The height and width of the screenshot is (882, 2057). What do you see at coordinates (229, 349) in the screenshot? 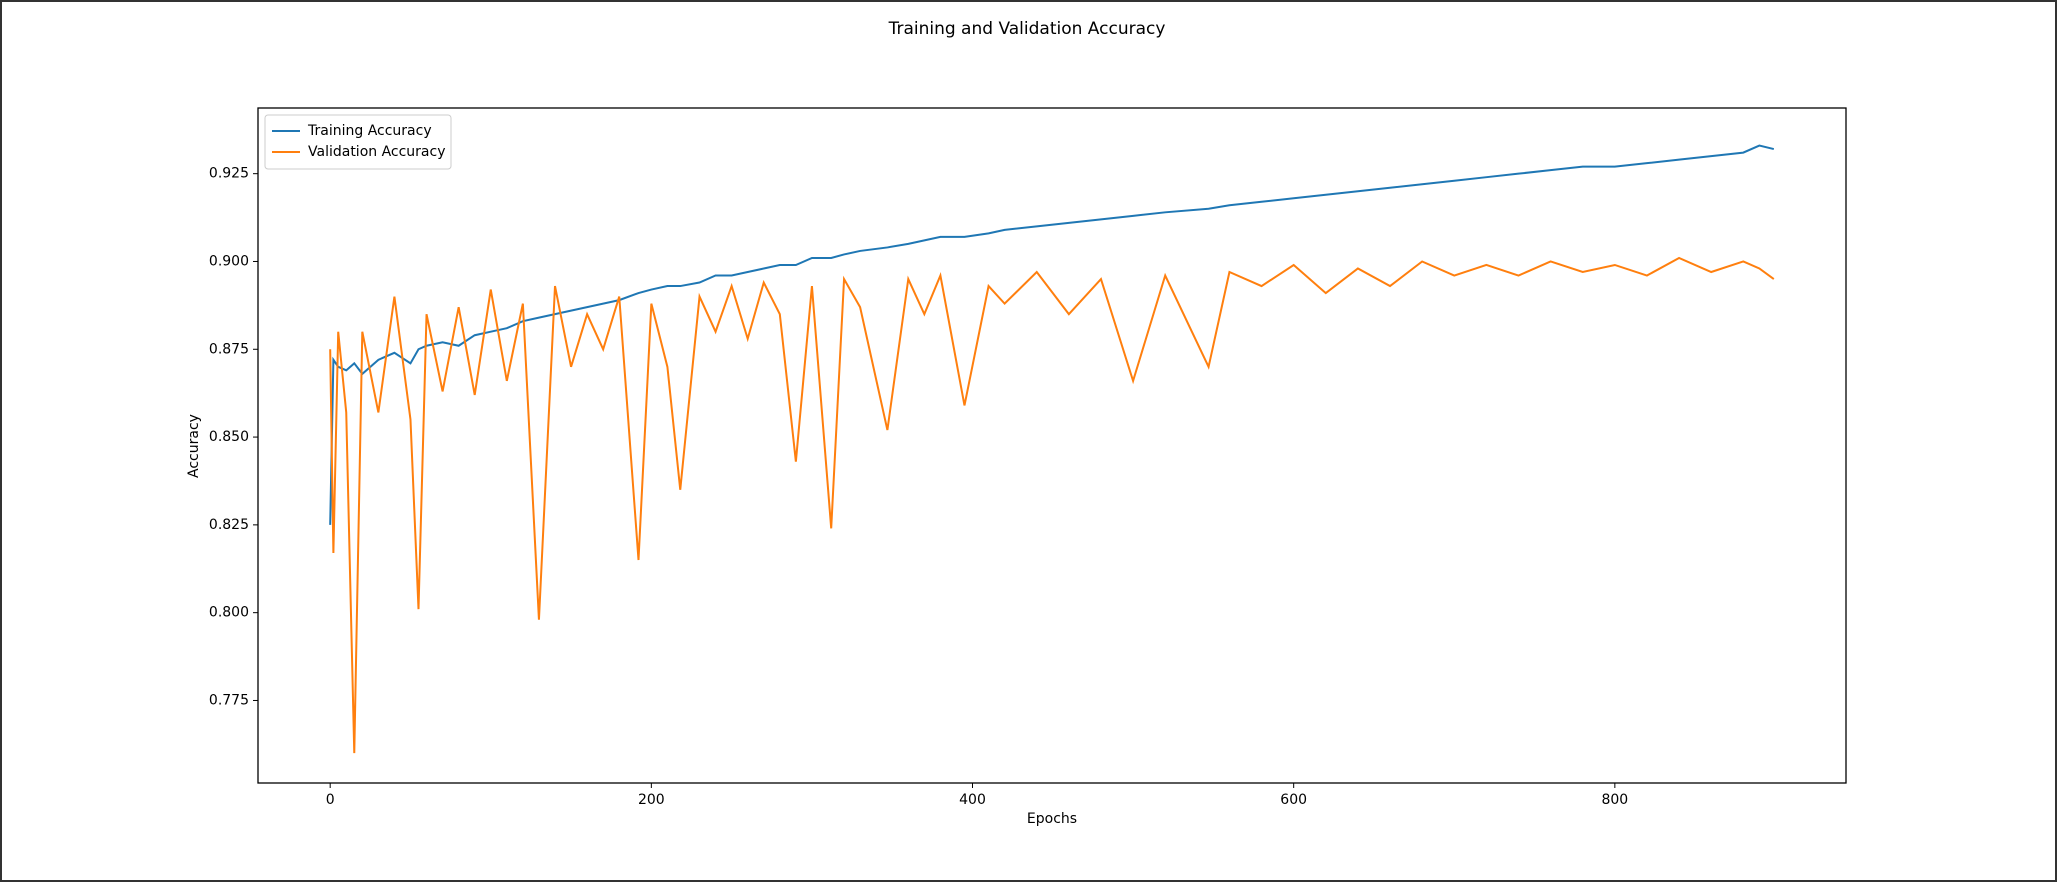
I see `y-tick-label: 0.875` at bounding box center [229, 349].